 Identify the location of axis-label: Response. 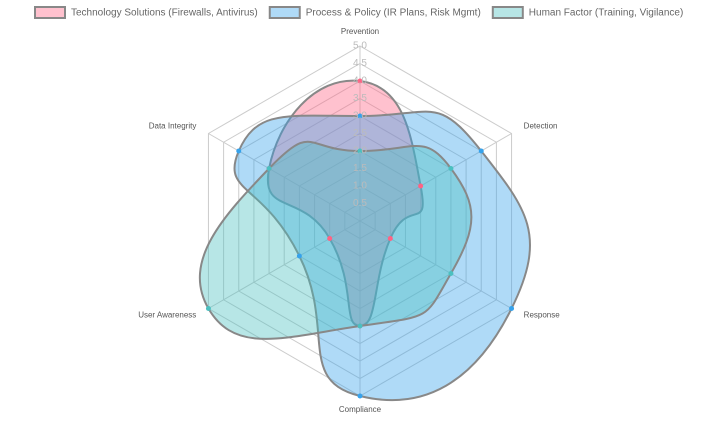
(542, 315).